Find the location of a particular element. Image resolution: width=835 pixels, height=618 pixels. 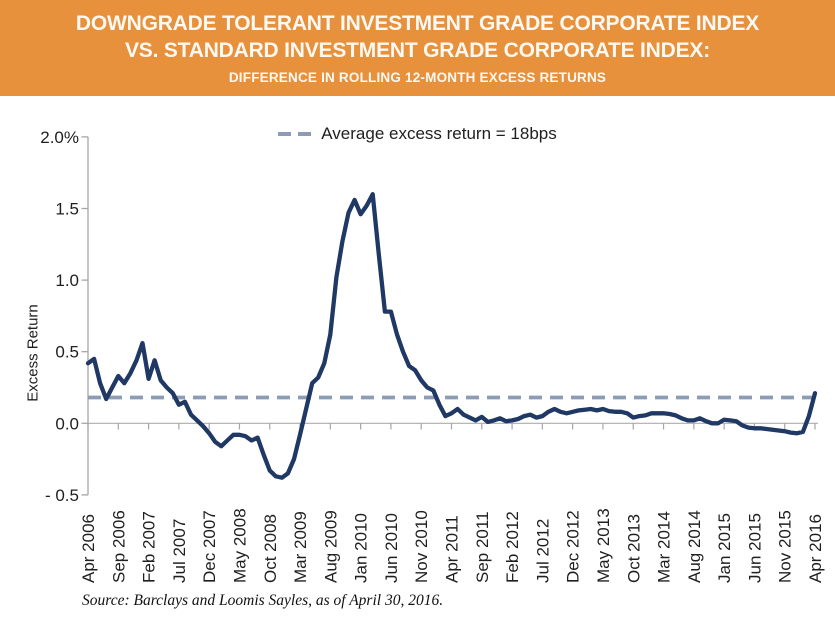

x-tick-label: Jun 2015 is located at coordinates (754, 548).